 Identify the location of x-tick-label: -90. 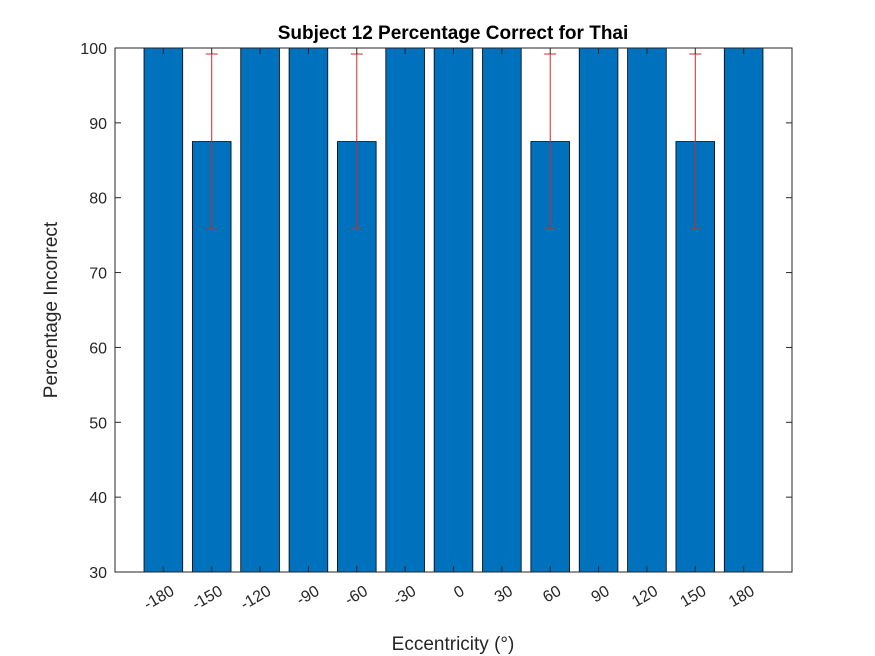
(308, 596).